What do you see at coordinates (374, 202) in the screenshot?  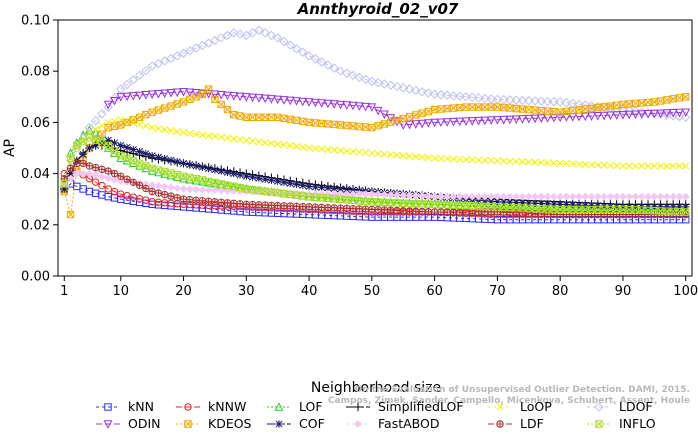 I see `series-line-knn` at bounding box center [374, 202].